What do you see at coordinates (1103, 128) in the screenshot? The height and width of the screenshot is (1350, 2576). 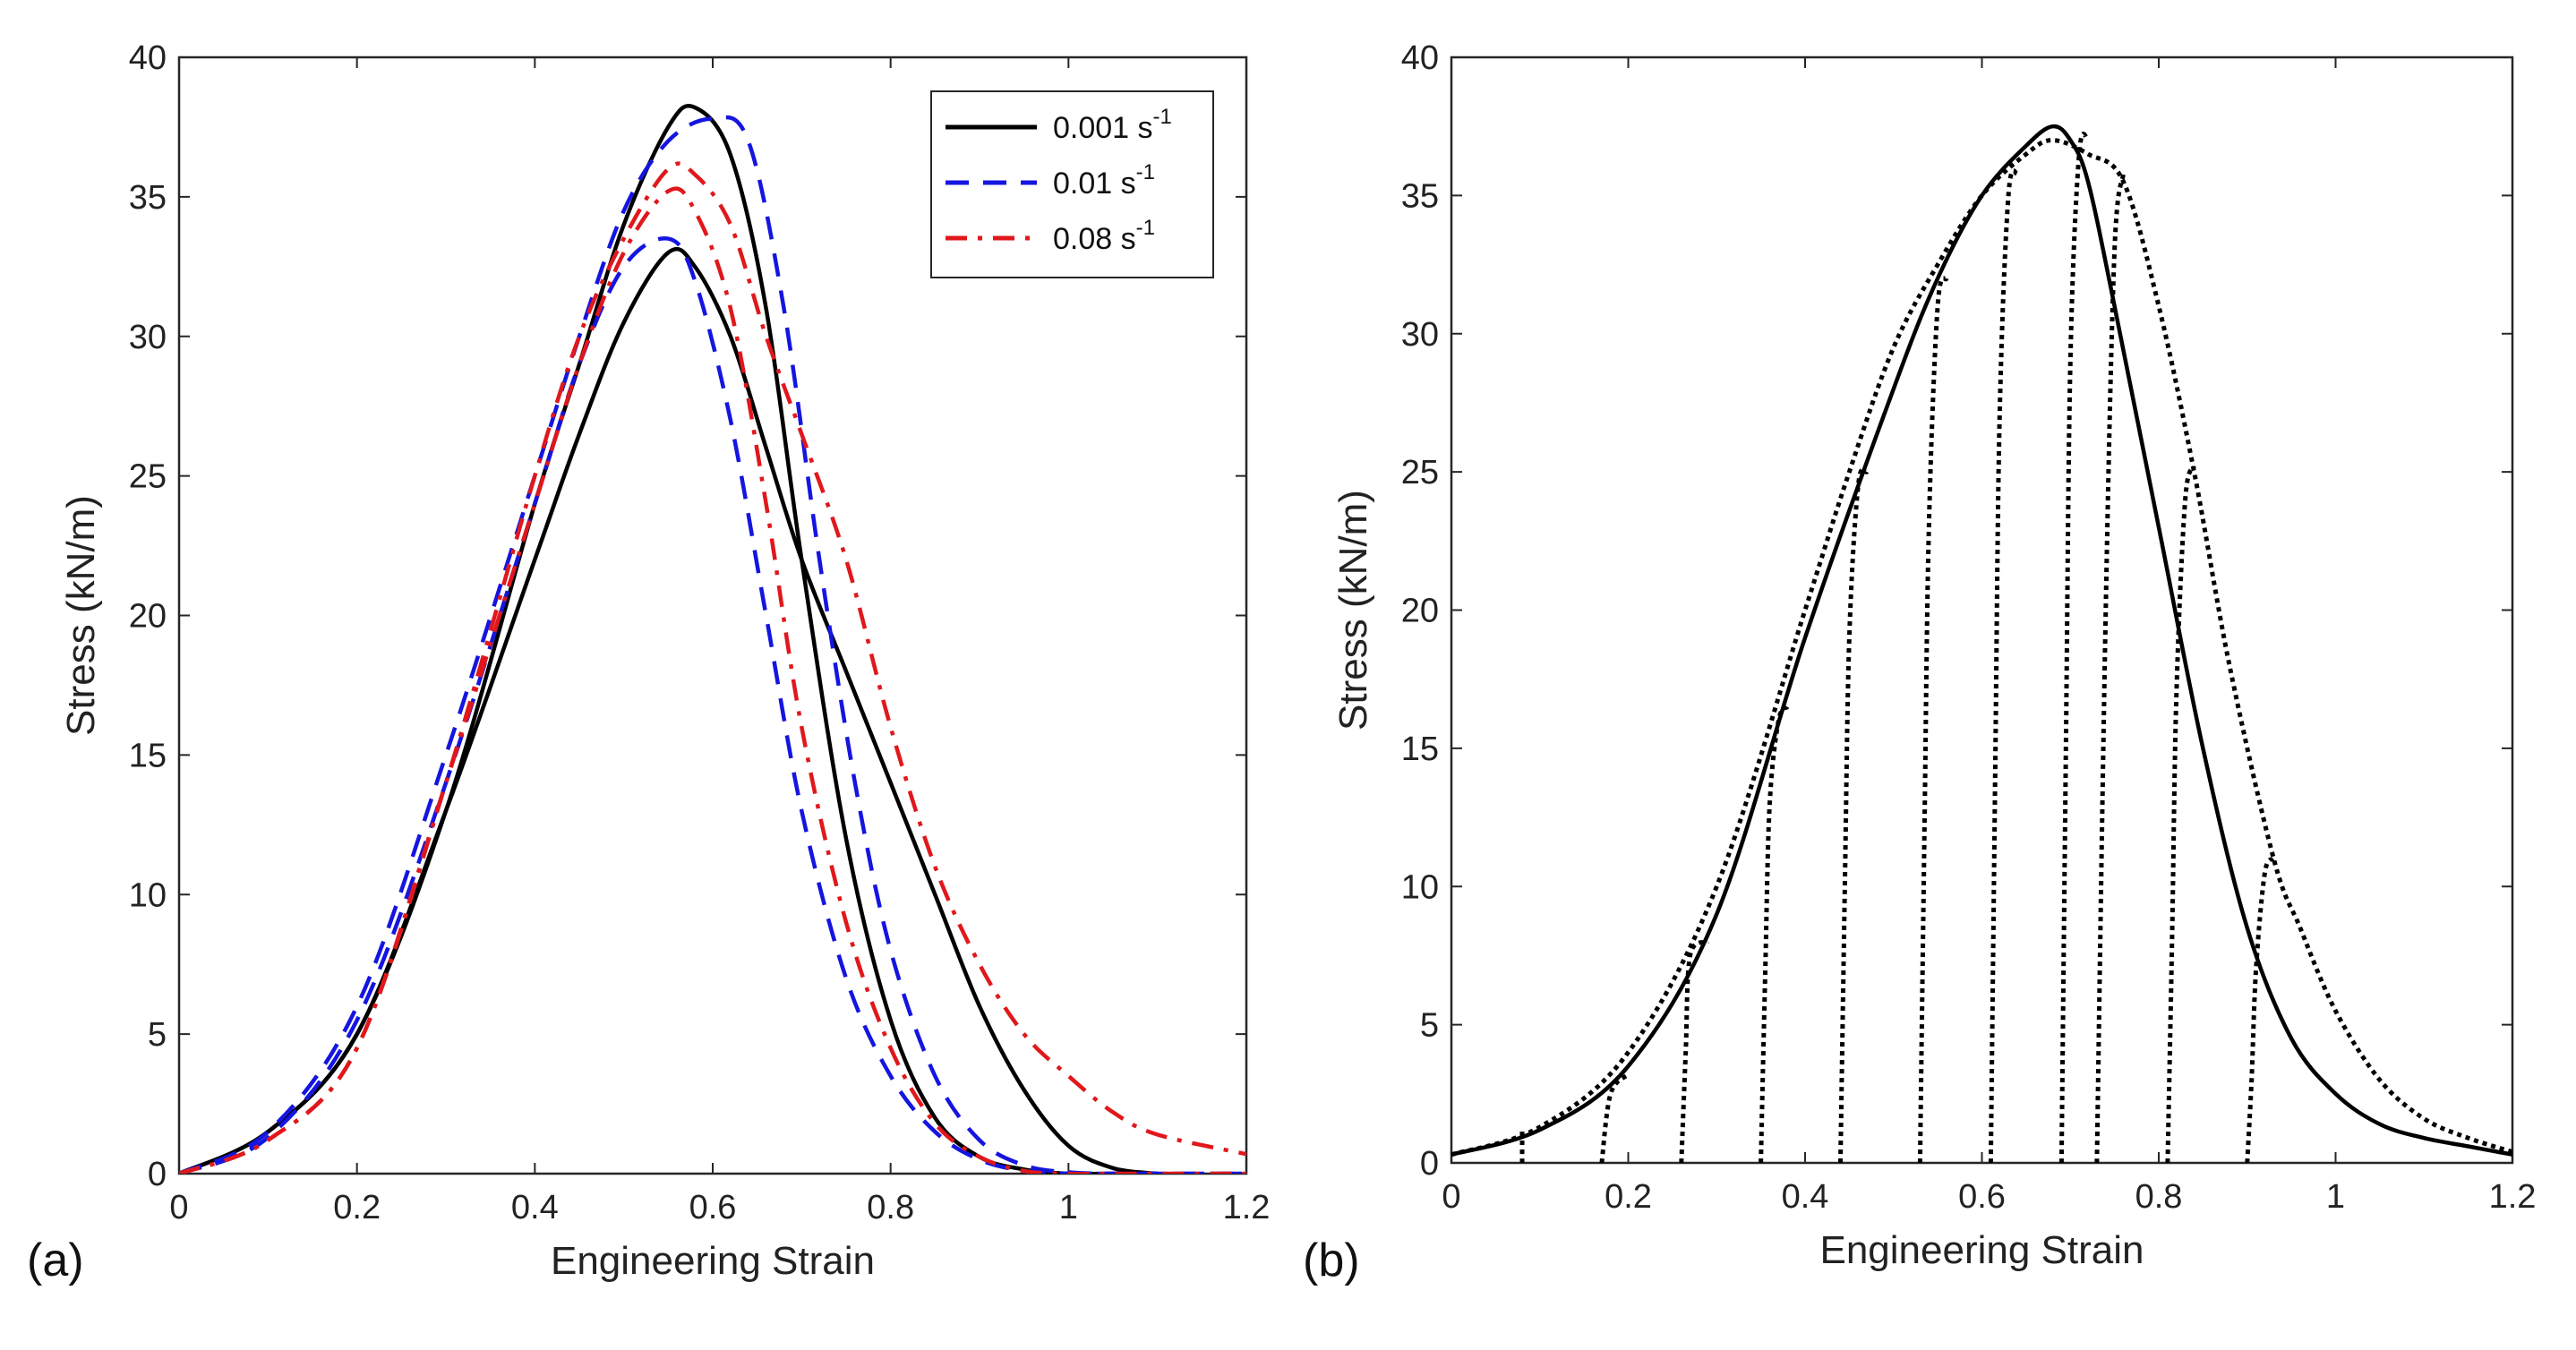 I see `legend-entry-base: 0.001 s` at bounding box center [1103, 128].